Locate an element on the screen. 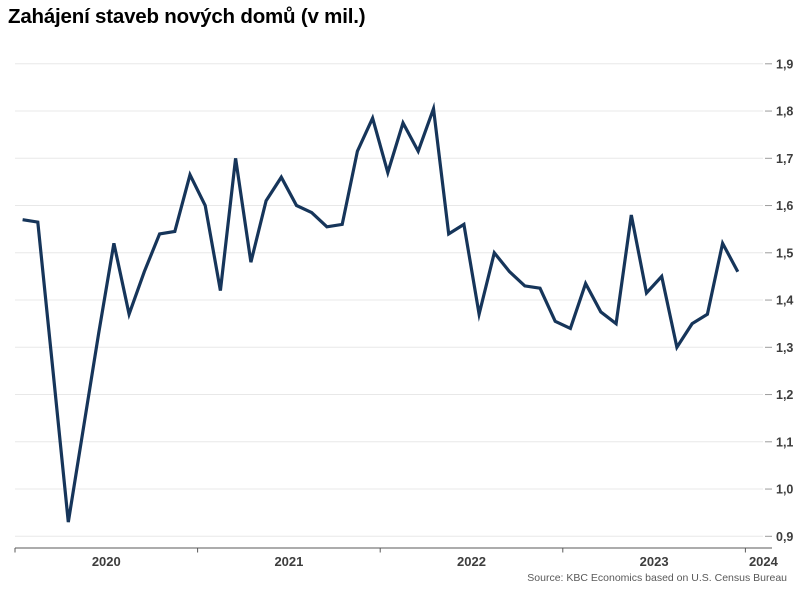 The image size is (800, 600). x-axis-tick-label: 2021 is located at coordinates (288, 561).